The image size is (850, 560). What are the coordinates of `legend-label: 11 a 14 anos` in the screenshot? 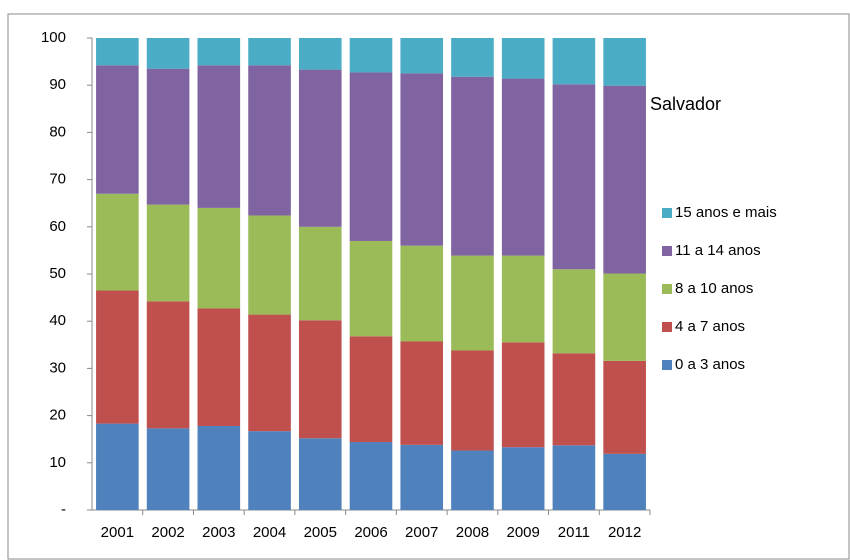 It's located at (718, 250).